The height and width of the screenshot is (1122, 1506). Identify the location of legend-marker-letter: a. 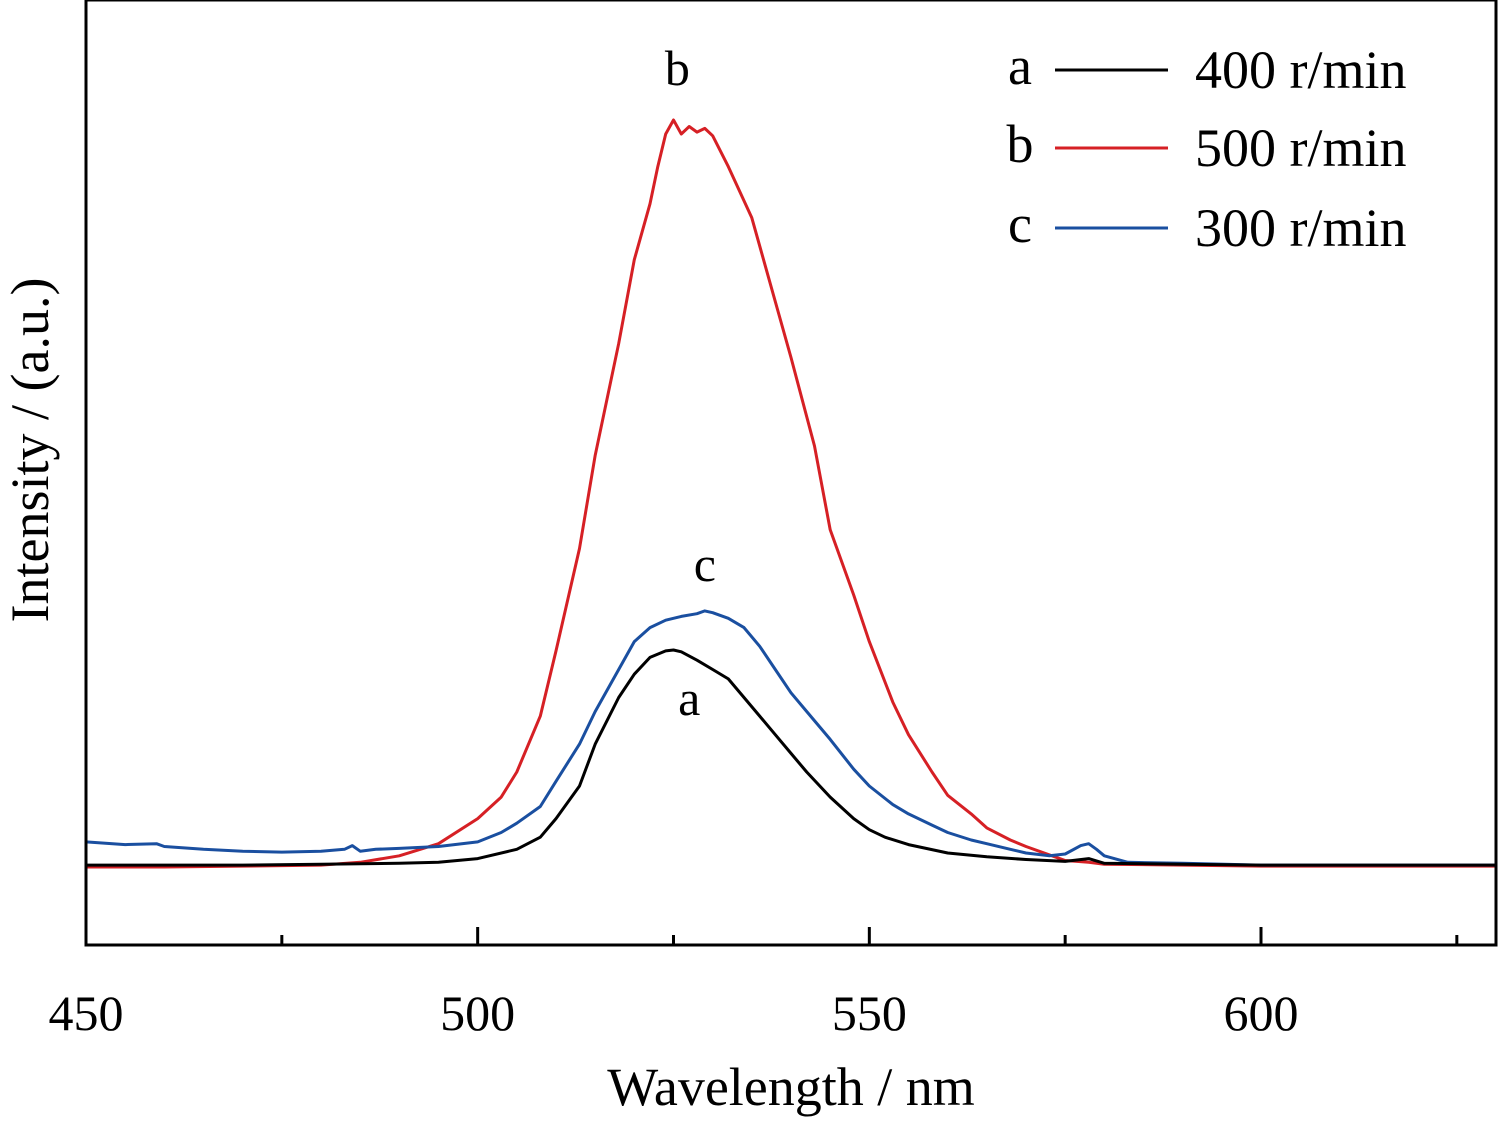
(1020, 66).